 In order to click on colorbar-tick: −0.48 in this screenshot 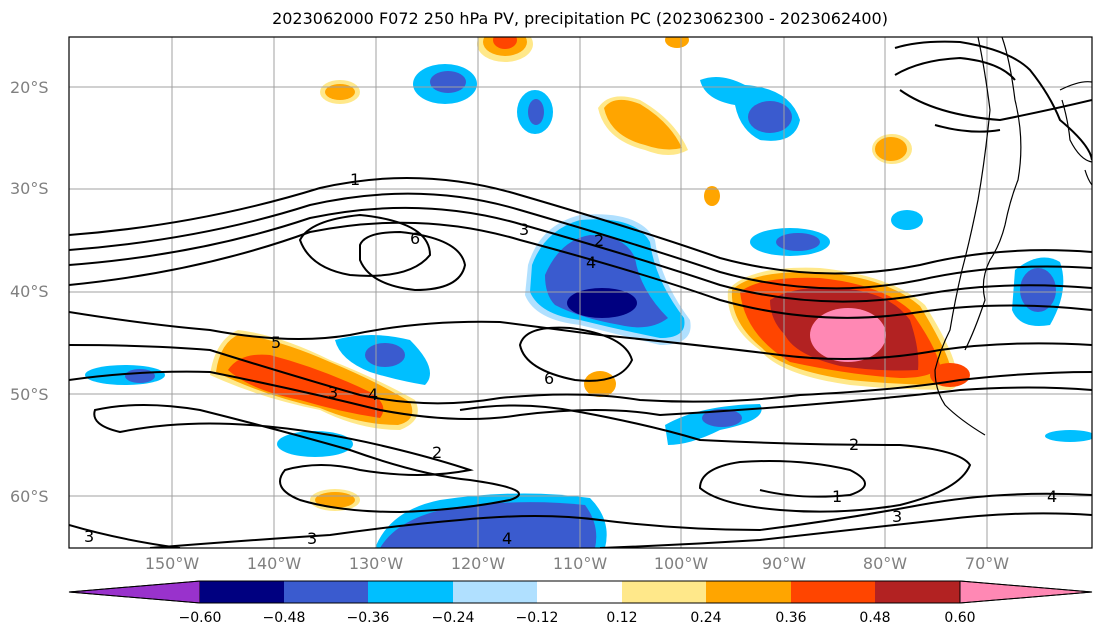, I will do `click(284, 618)`.